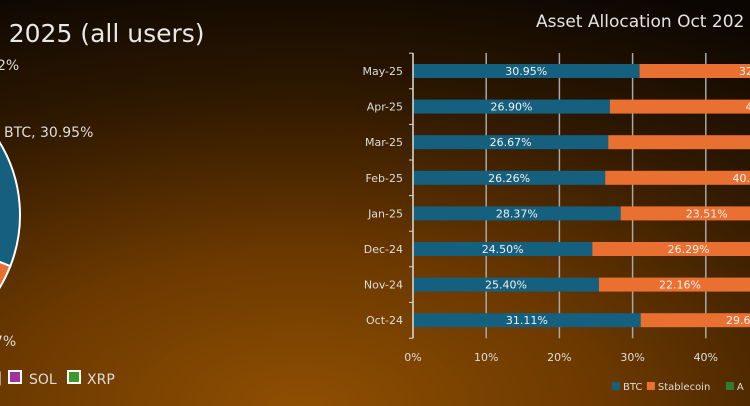 This screenshot has width=750, height=406. What do you see at coordinates (616, 386) in the screenshot?
I see `legend-swatch-btc` at bounding box center [616, 386].